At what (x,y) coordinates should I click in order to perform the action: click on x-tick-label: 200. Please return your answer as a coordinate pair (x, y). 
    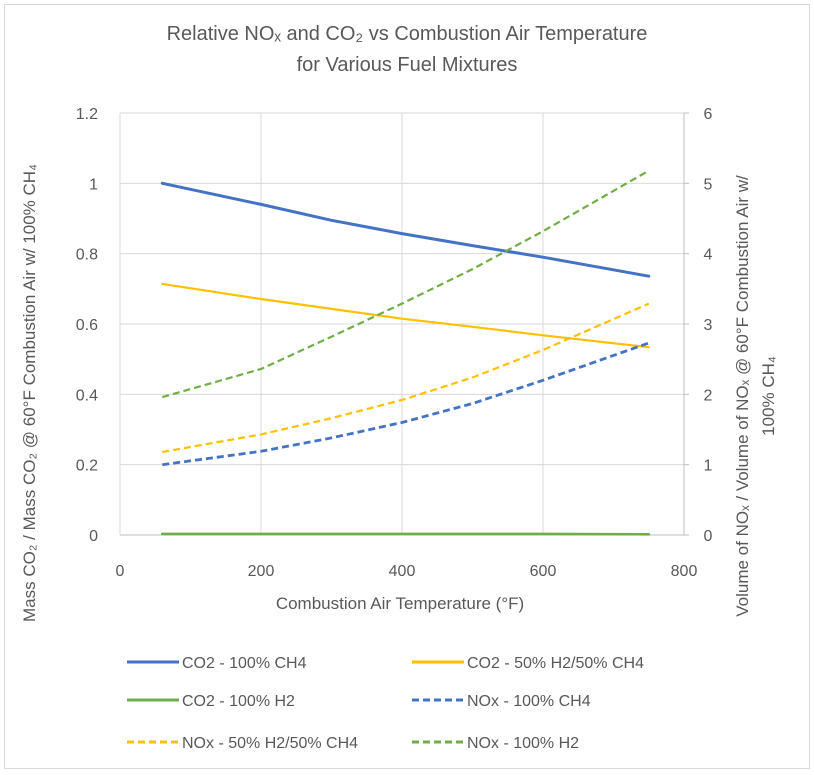
    Looking at the image, I should click on (261, 571).